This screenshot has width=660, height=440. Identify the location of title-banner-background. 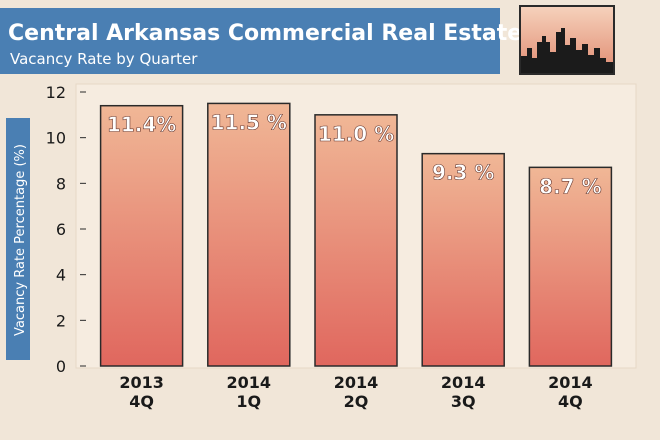
(250, 41).